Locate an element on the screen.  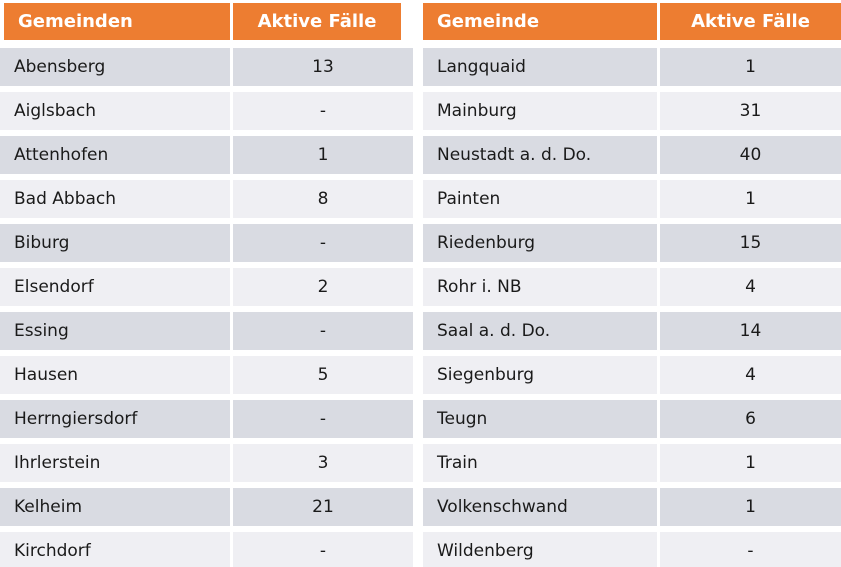
column-header-gemeinden: Gemeinden is located at coordinates (117, 21).